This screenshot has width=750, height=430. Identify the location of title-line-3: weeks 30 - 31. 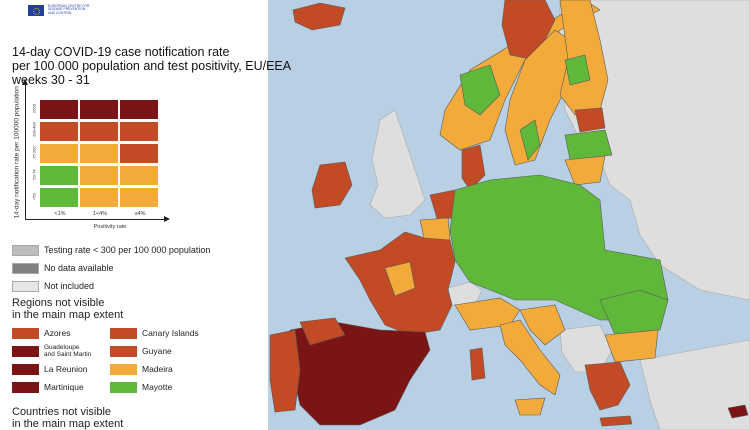
(51, 80).